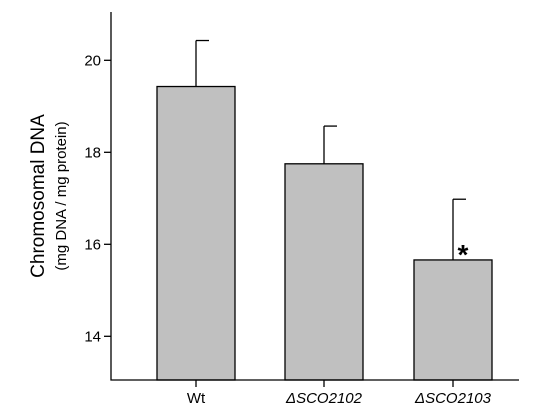  I want to click on significance-marker: *, so click(463, 254).